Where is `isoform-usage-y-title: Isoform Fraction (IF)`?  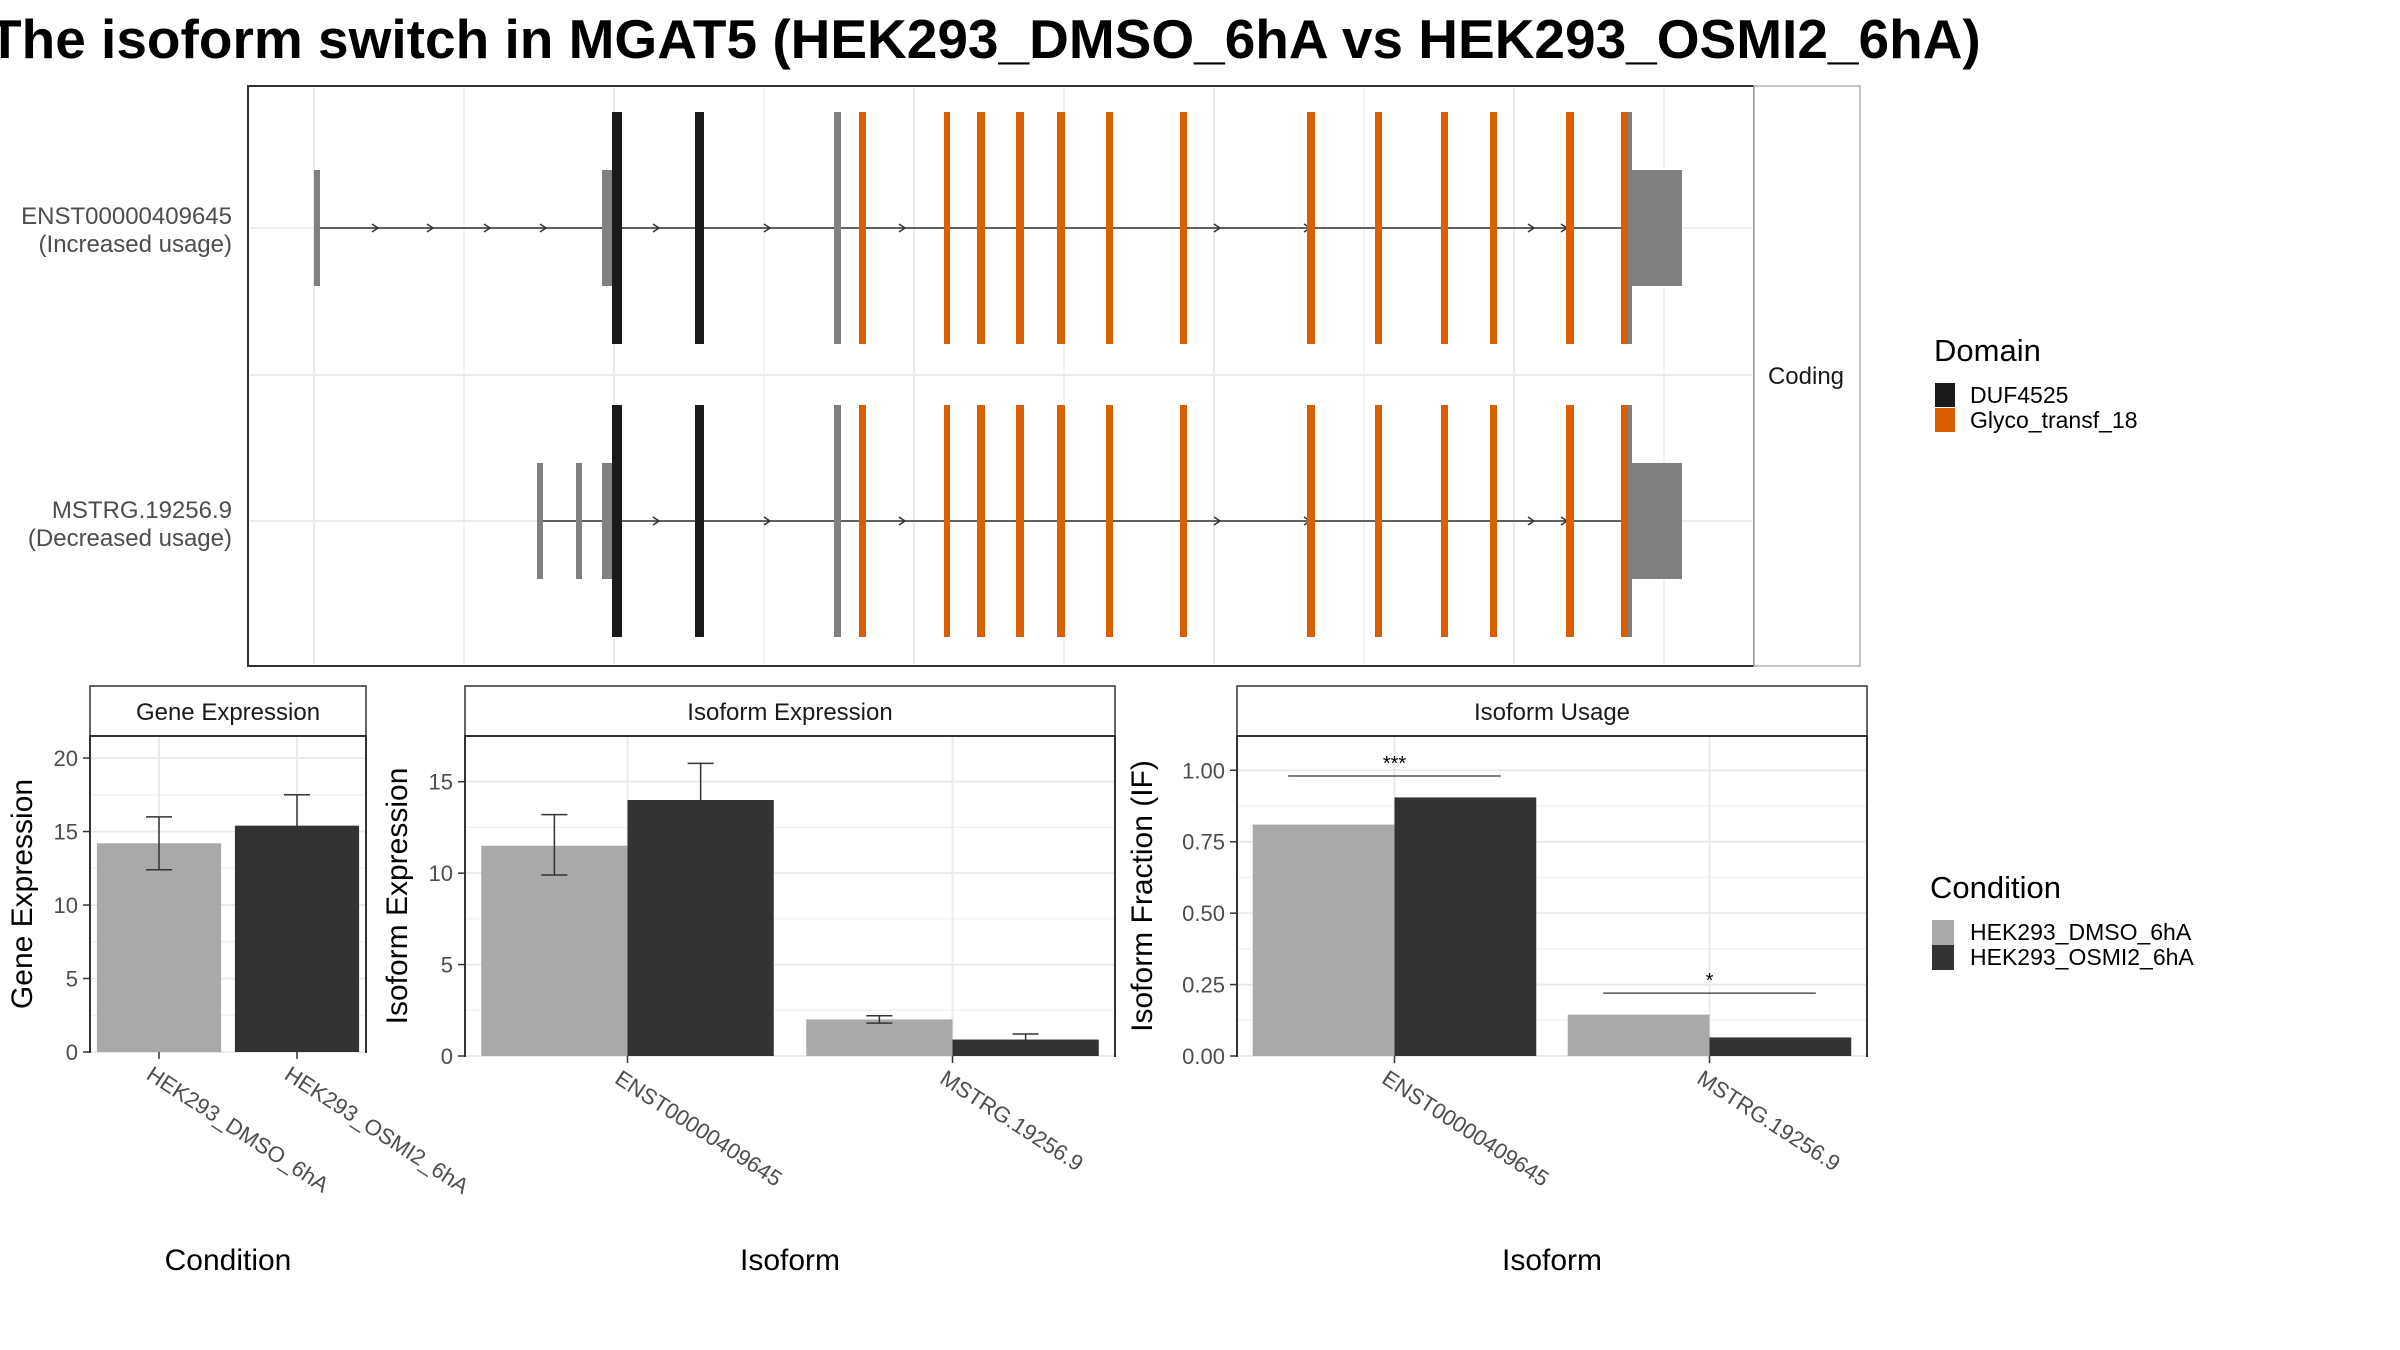 isoform-usage-y-title: Isoform Fraction (IF) is located at coordinates (1142, 896).